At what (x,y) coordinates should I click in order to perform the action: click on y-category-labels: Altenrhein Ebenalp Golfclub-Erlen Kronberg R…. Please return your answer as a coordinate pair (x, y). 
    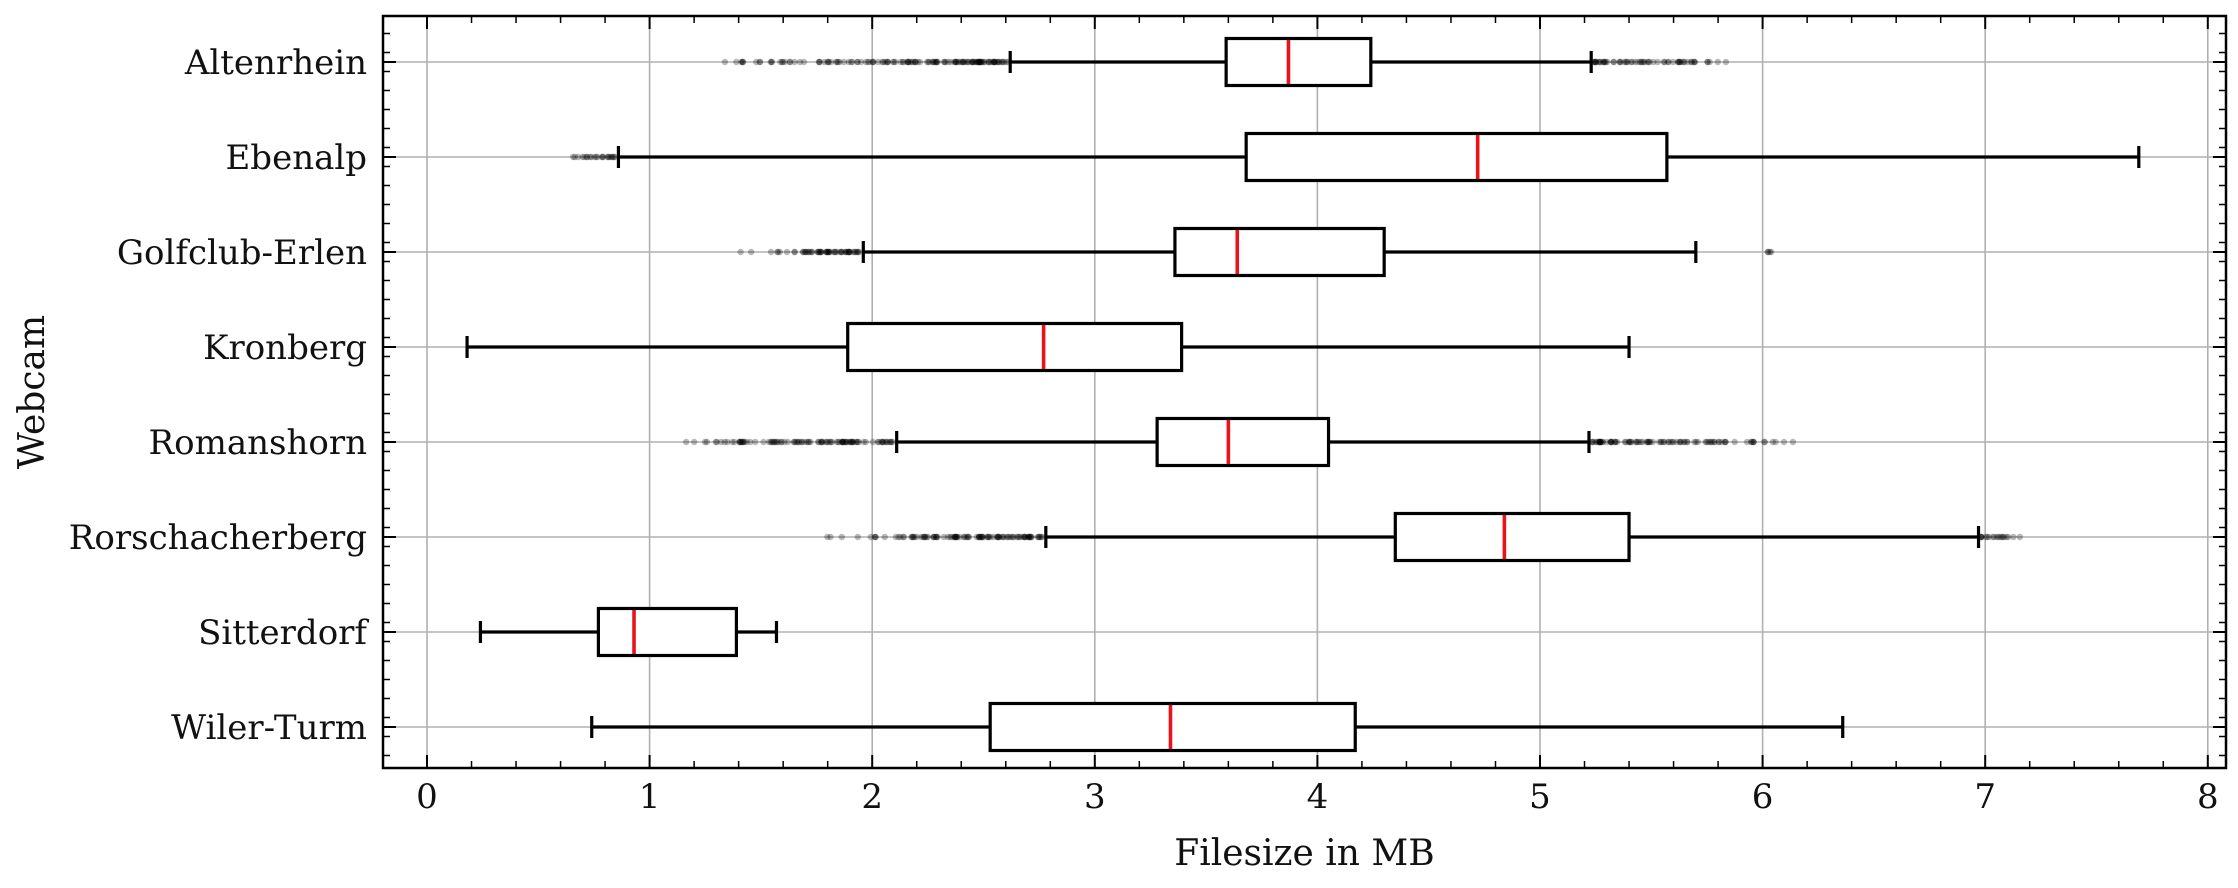
    Looking at the image, I should click on (219, 395).